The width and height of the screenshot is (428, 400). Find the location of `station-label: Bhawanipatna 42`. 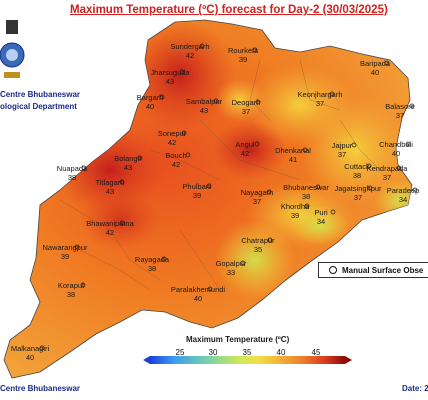

station-label: Bhawanipatna 42 is located at coordinates (110, 228).